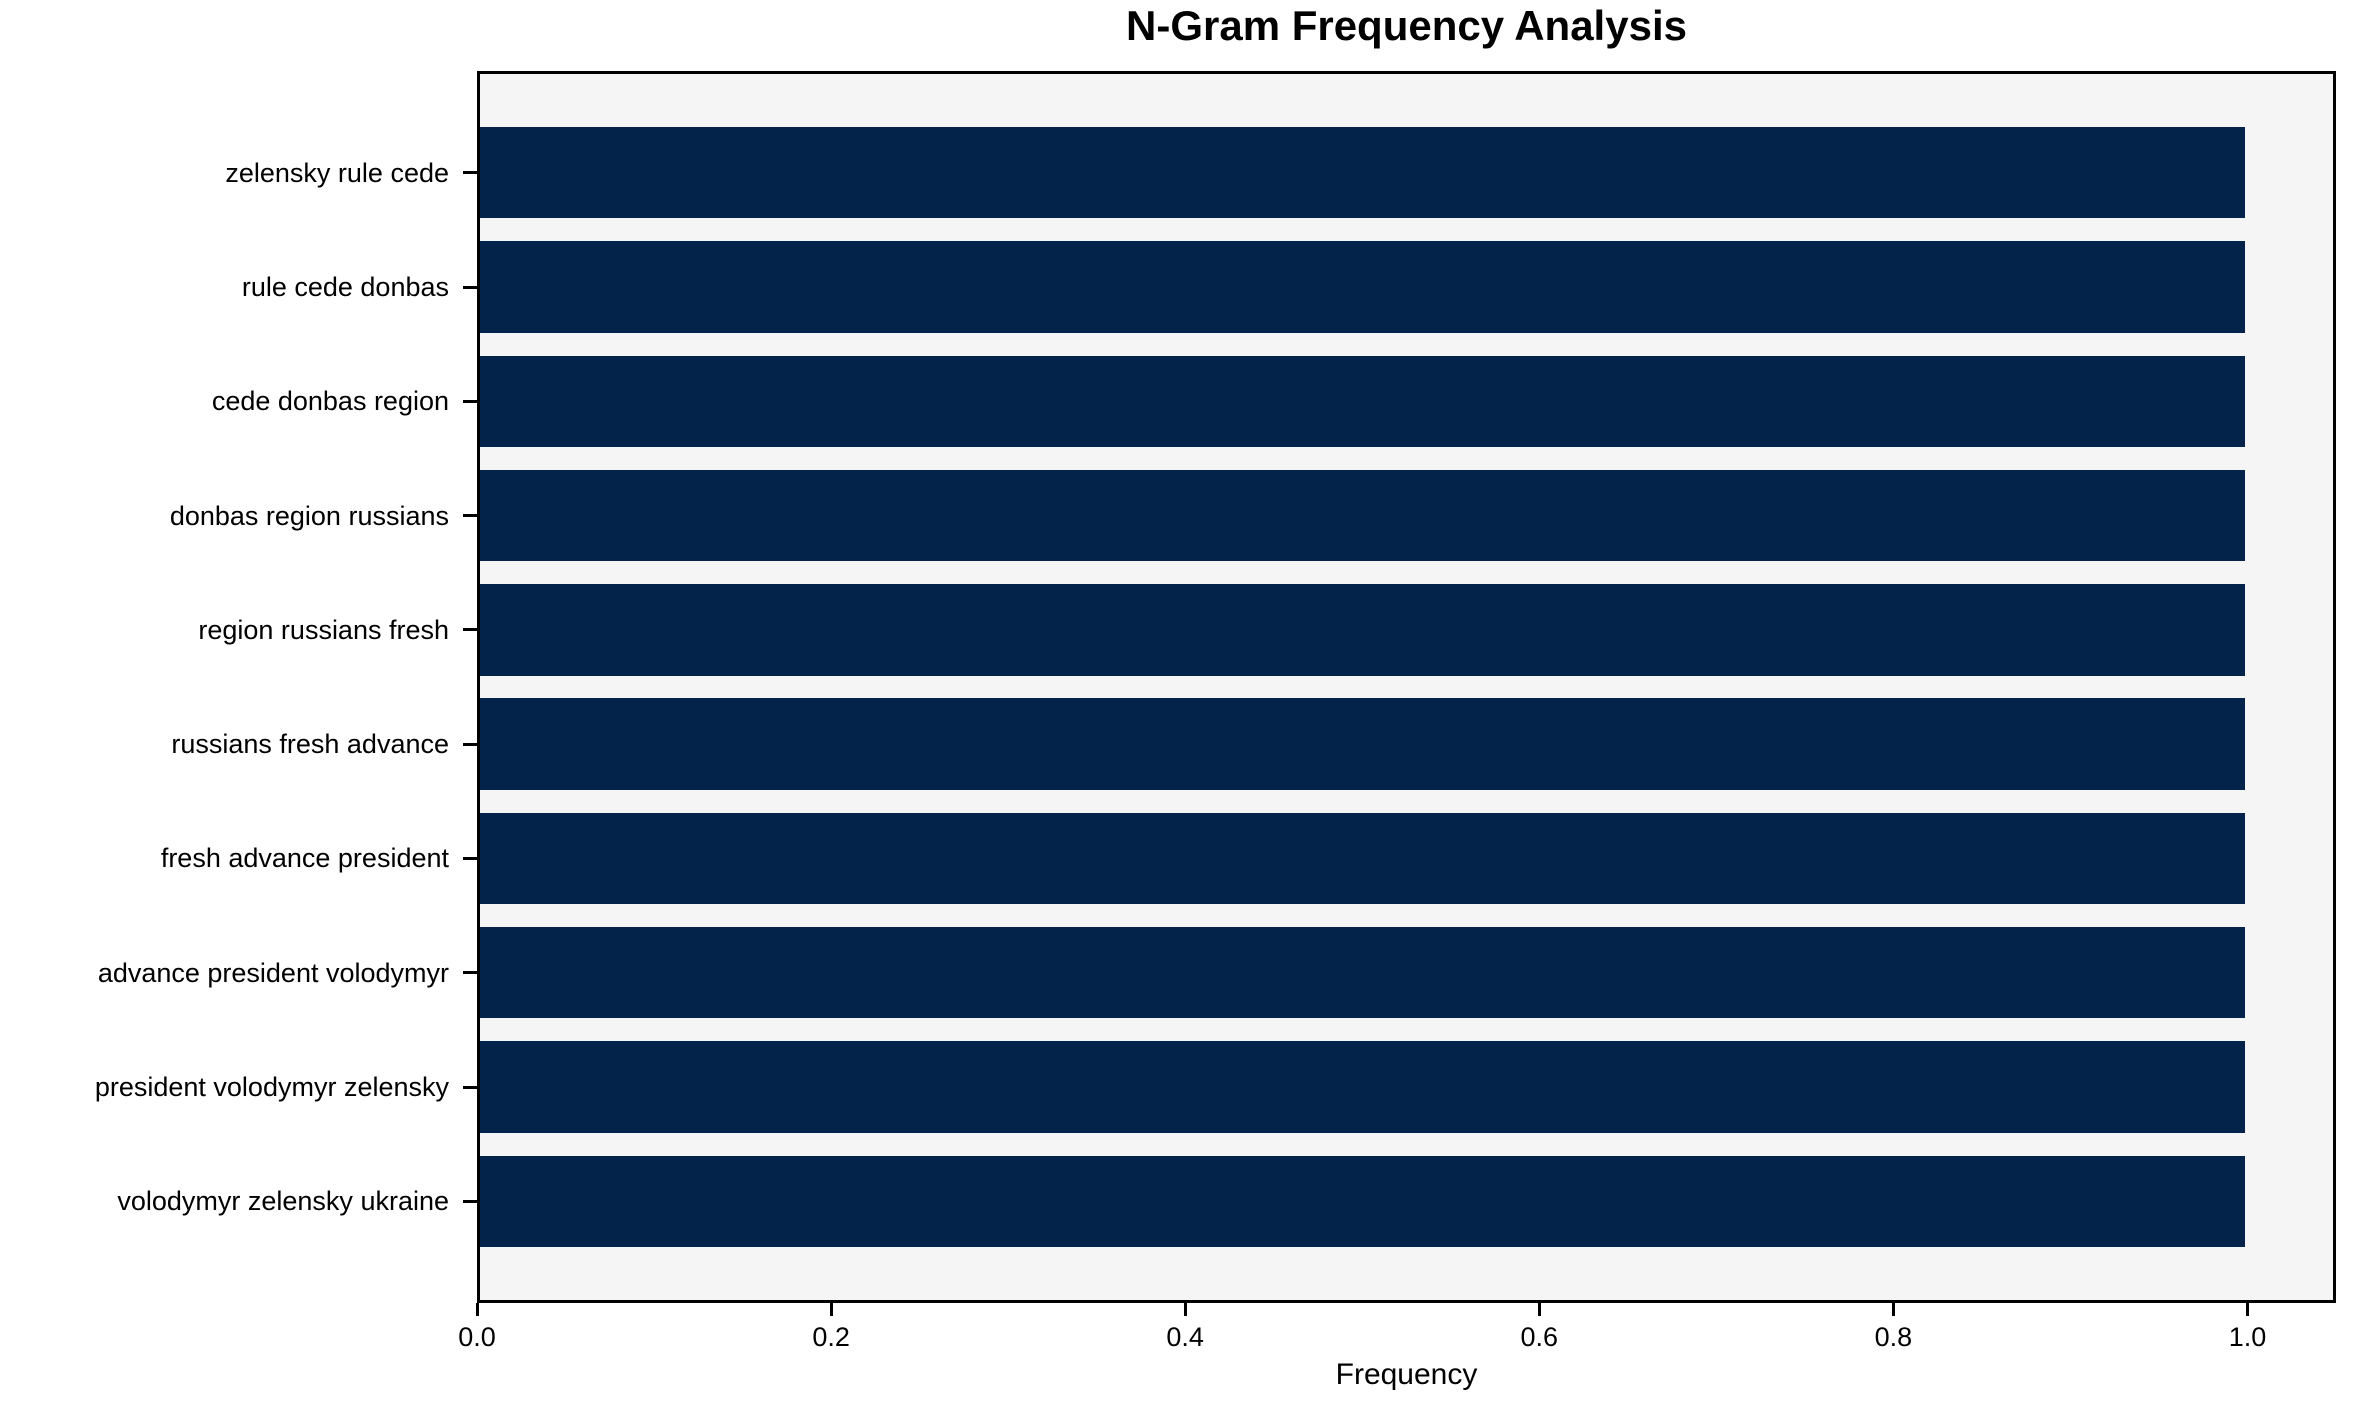  Describe the element at coordinates (1185, 1337) in the screenshot. I see `x-axis-tick-label: 0.4` at that location.